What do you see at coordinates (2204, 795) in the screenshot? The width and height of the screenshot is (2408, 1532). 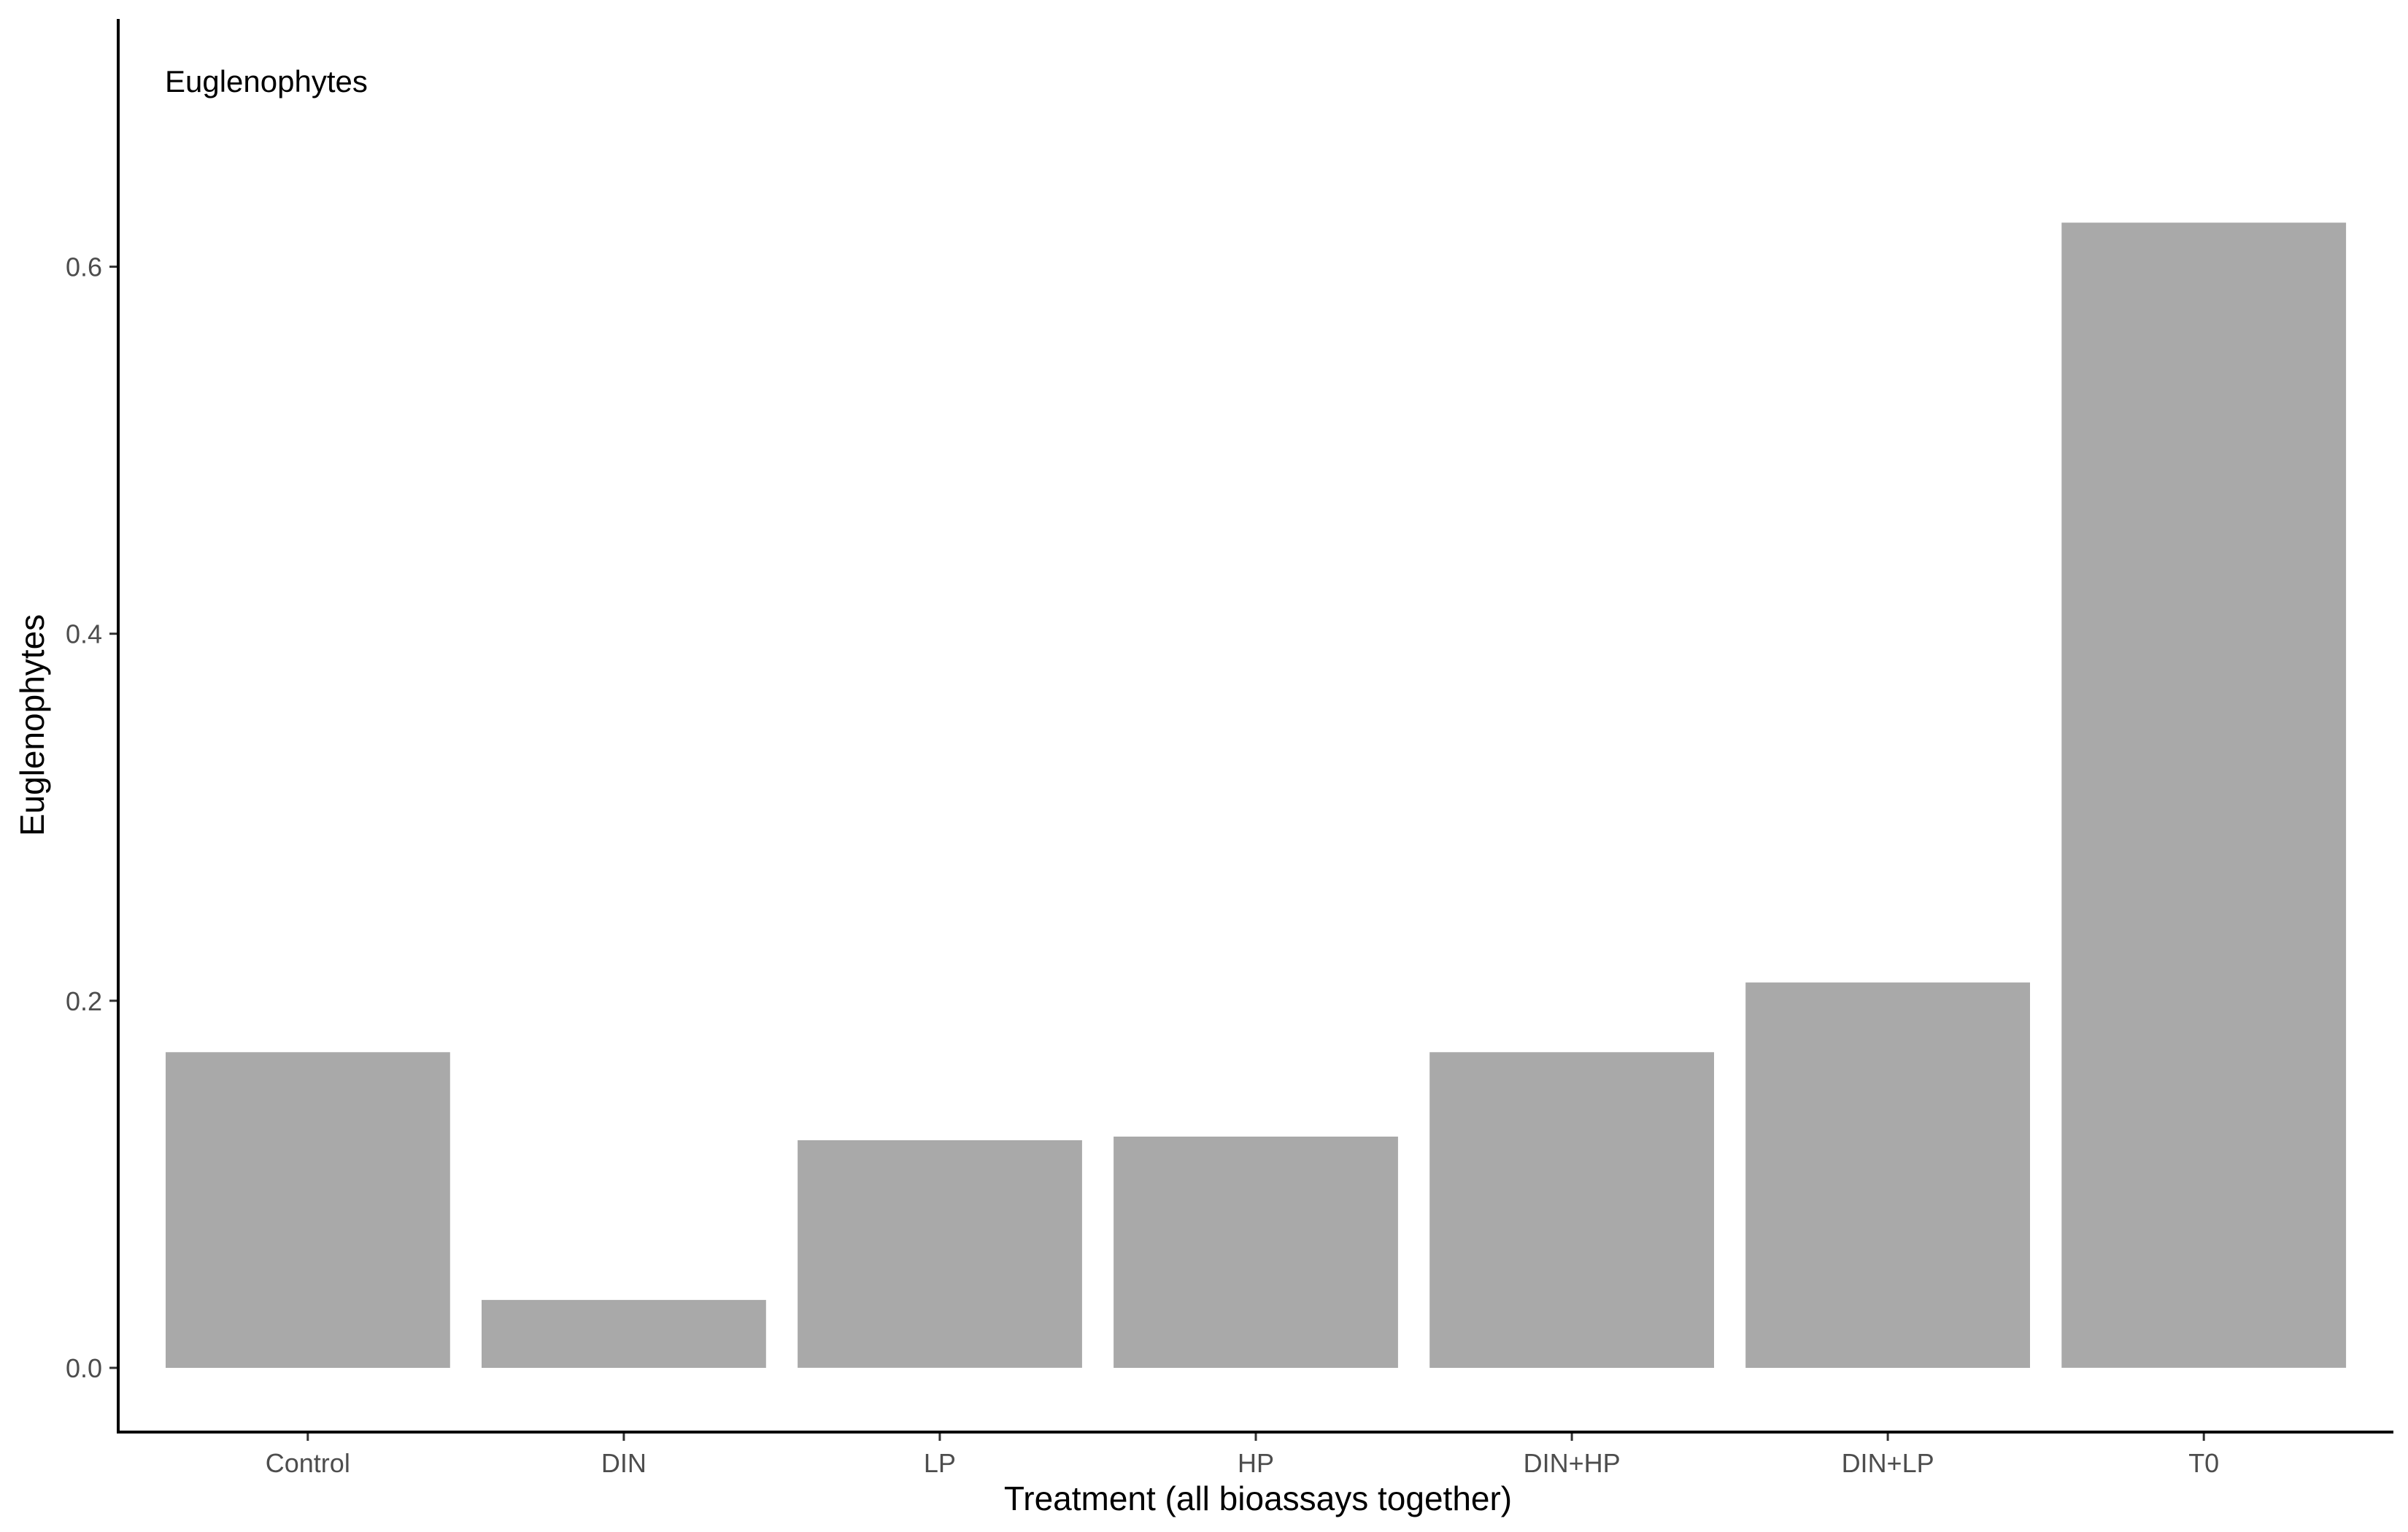 I see `bar-t0` at bounding box center [2204, 795].